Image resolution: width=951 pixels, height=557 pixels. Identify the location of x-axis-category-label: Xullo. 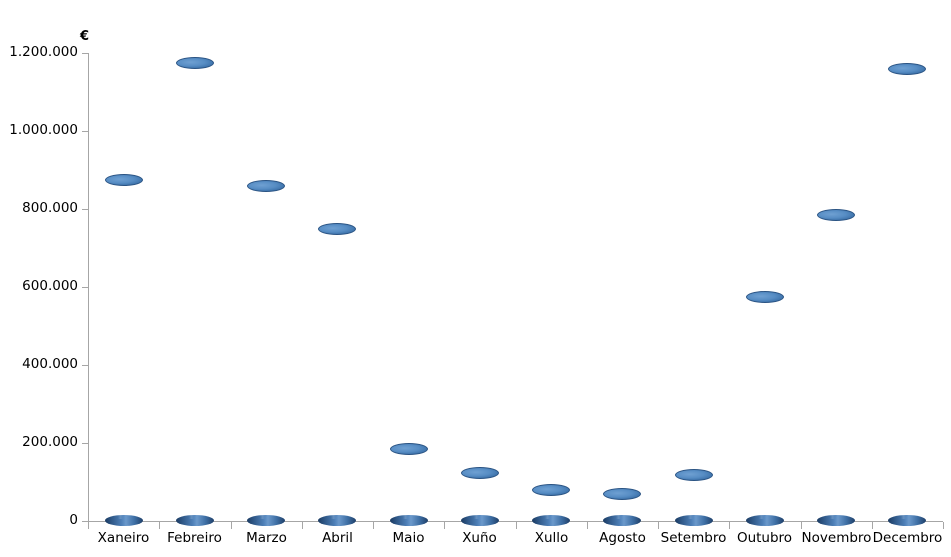
(551, 538).